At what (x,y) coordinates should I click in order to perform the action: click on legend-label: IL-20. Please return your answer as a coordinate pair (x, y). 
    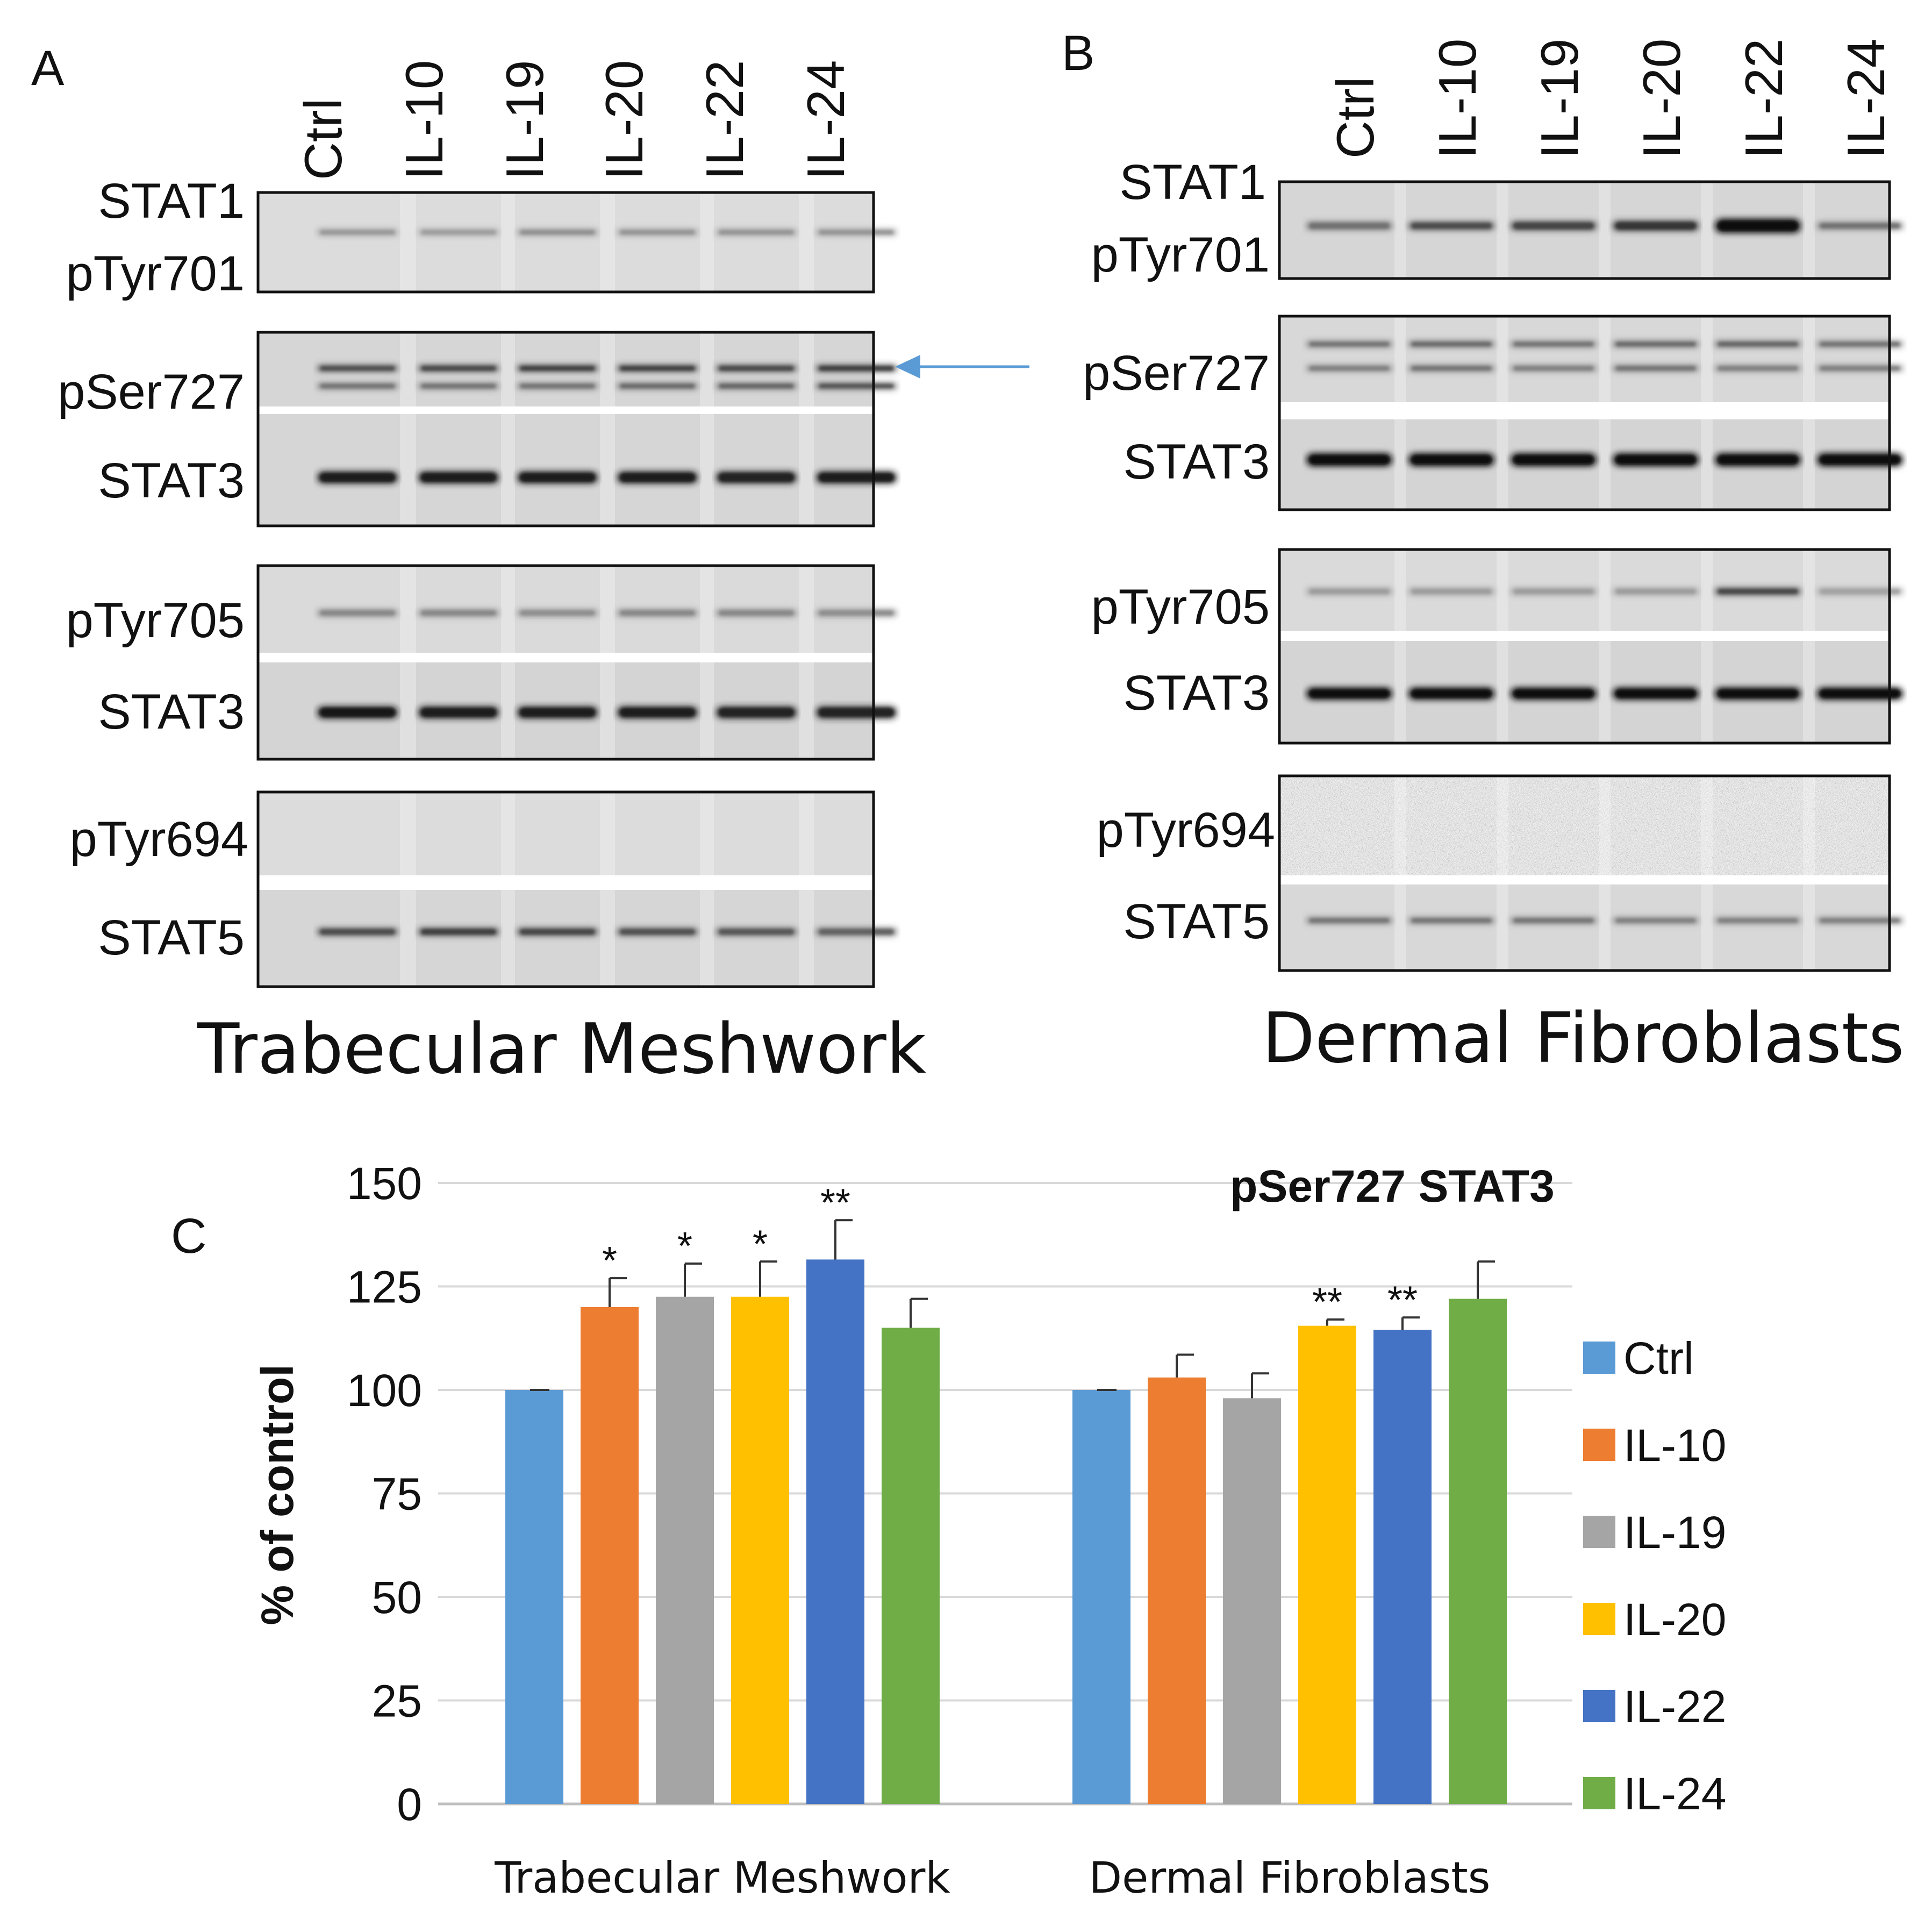
    Looking at the image, I should click on (1674, 1619).